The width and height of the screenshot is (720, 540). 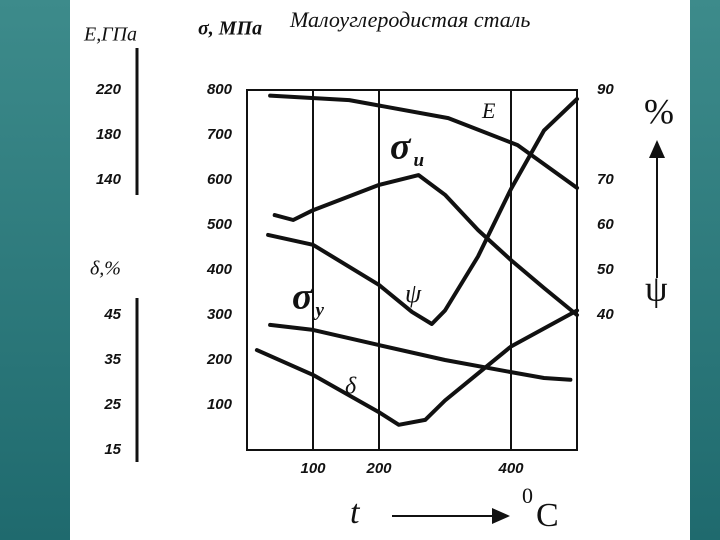 I want to click on y2-symbol: ψ, so click(x=656, y=288).